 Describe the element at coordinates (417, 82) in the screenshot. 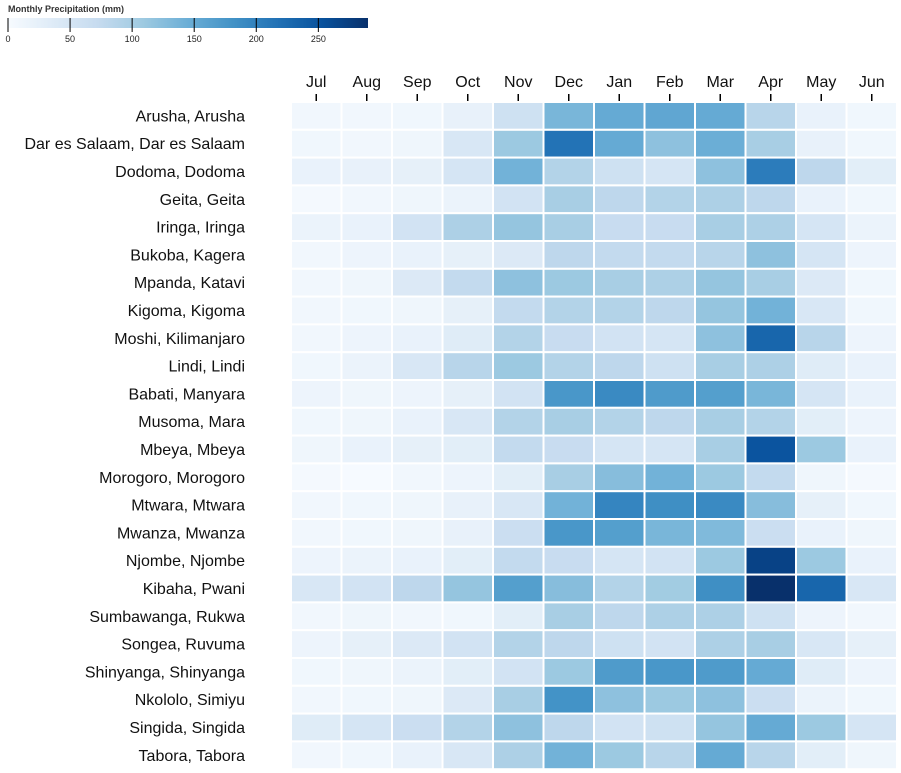

I see `month-label: Sep` at that location.